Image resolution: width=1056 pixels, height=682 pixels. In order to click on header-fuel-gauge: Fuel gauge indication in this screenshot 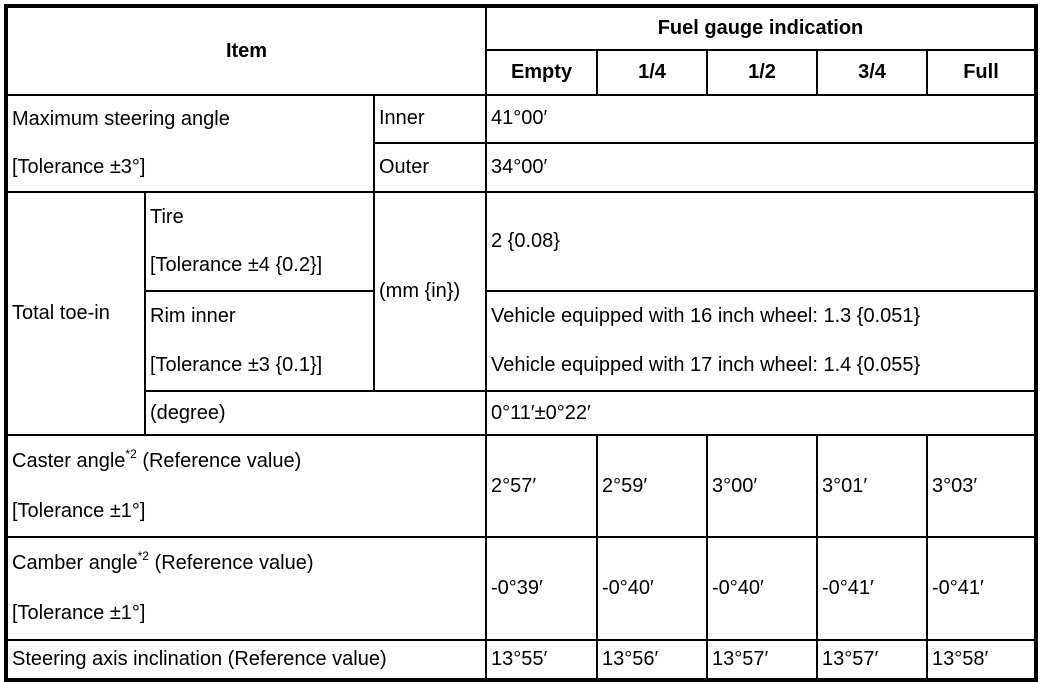, I will do `click(761, 28)`.